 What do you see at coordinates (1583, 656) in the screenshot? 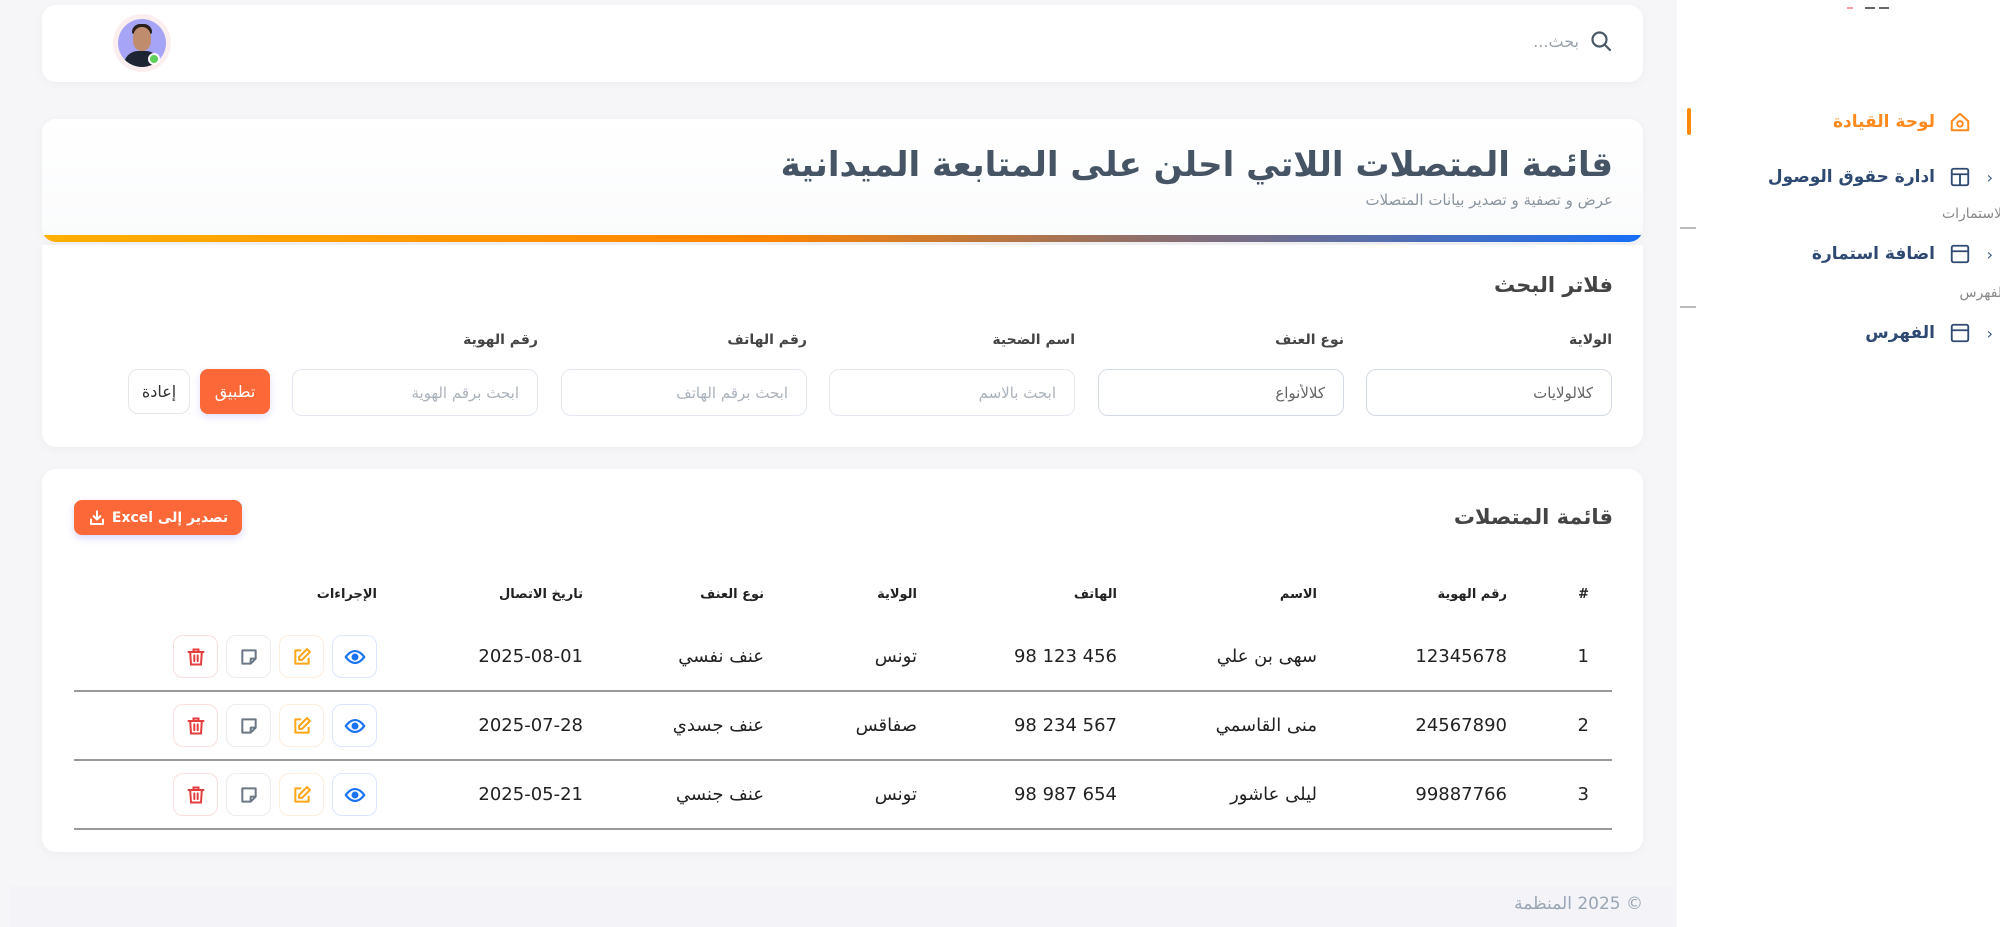
I see `row-number-cell: 1` at bounding box center [1583, 656].